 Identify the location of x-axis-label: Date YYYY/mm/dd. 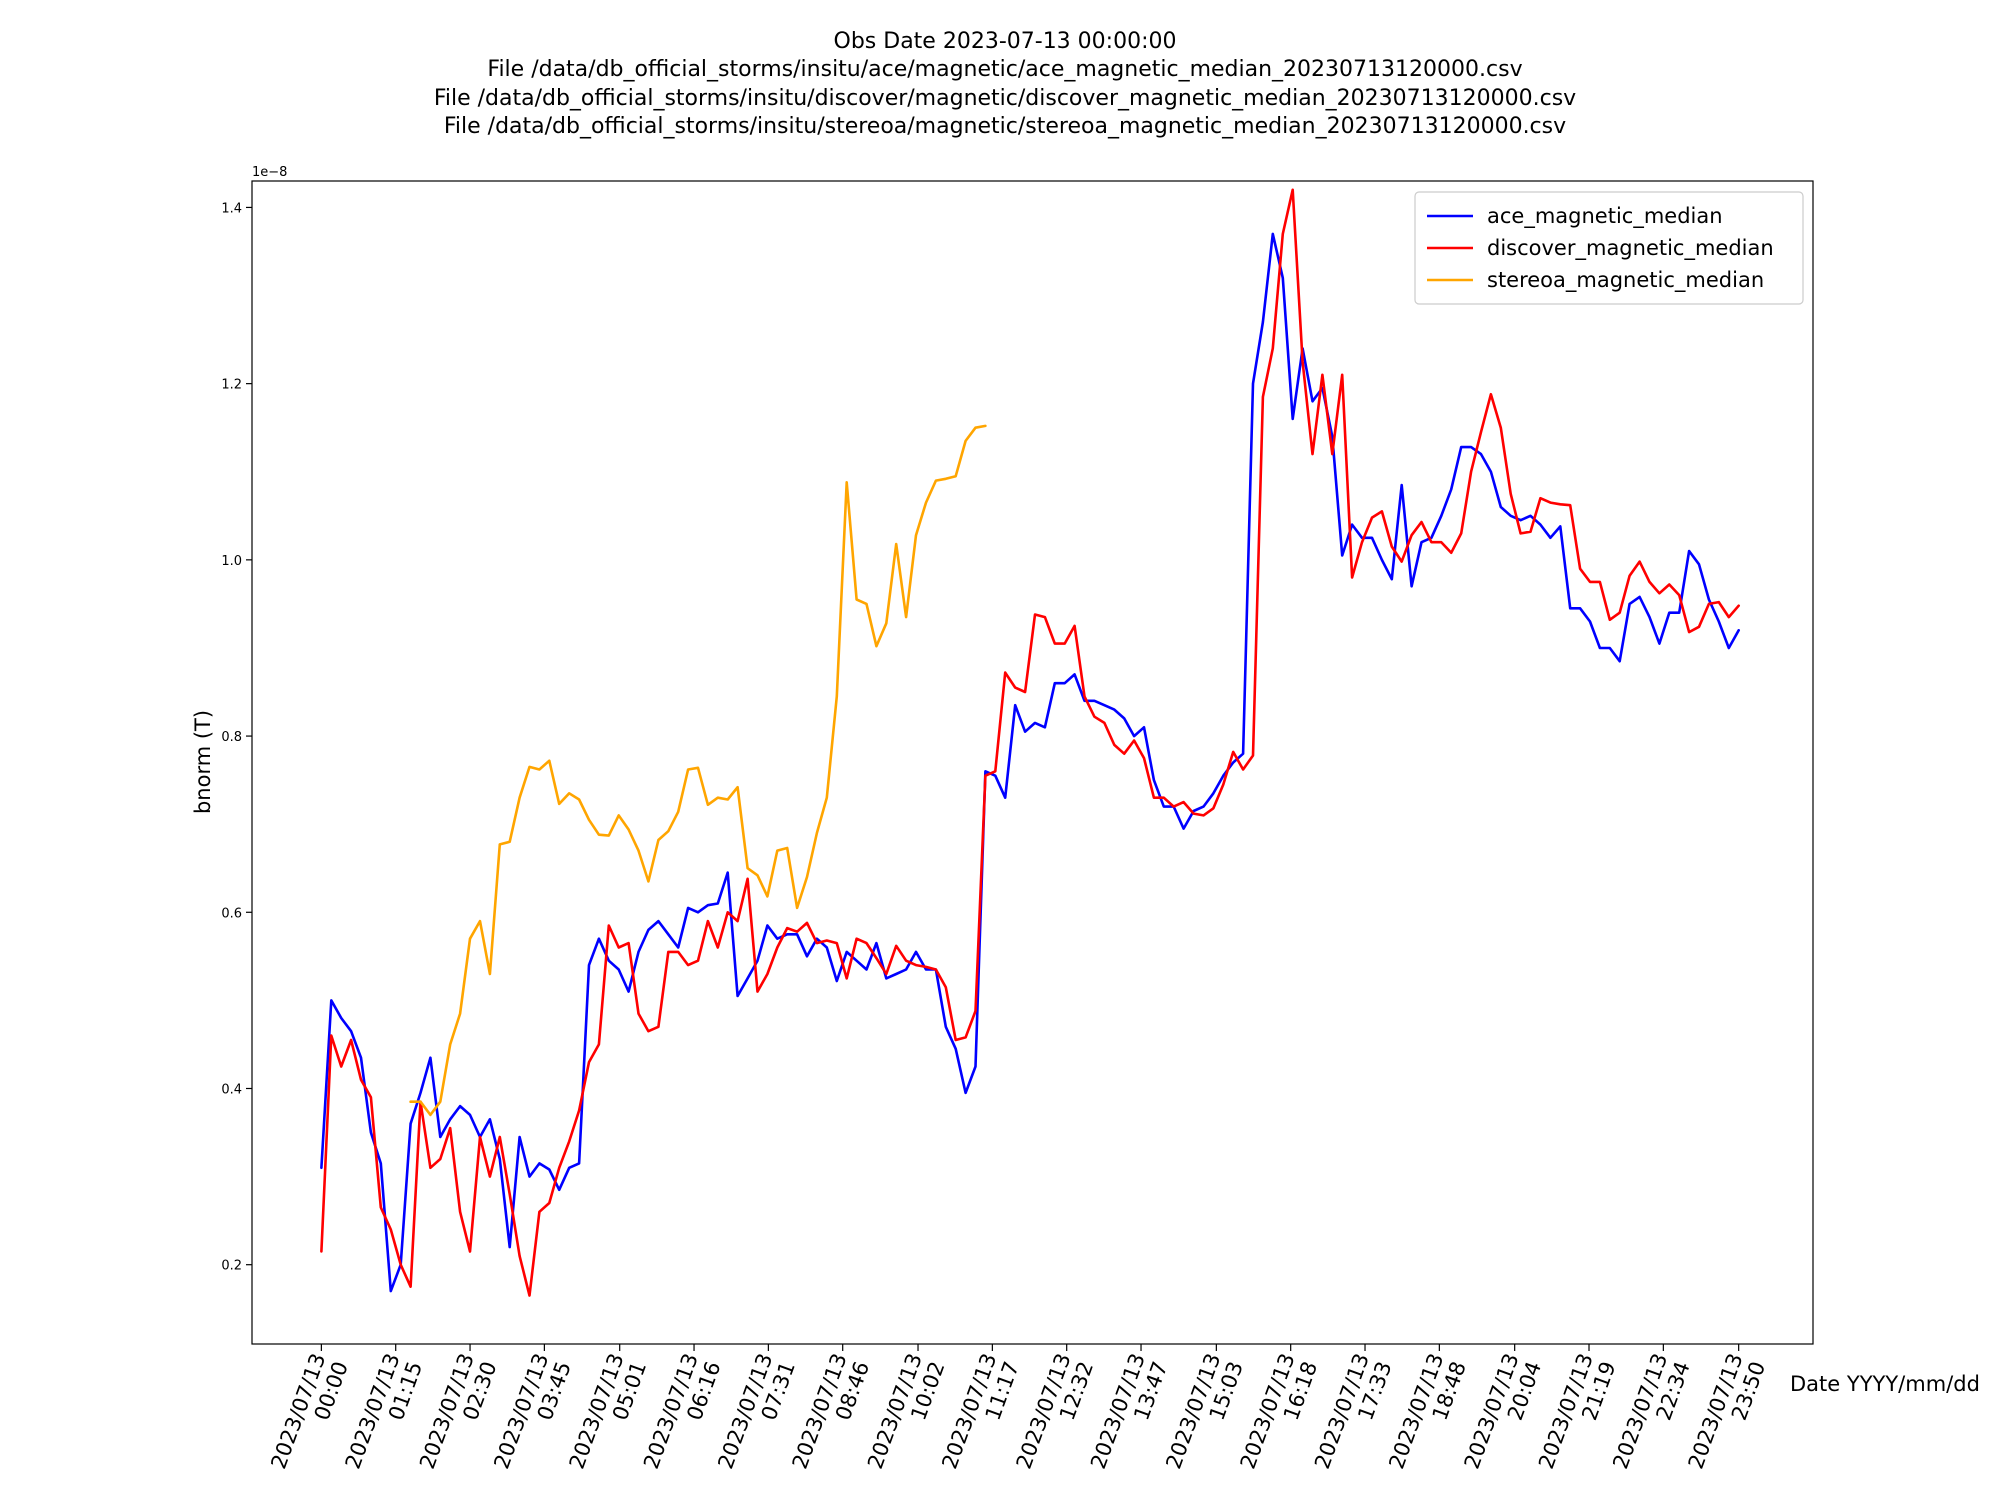
(1885, 1384).